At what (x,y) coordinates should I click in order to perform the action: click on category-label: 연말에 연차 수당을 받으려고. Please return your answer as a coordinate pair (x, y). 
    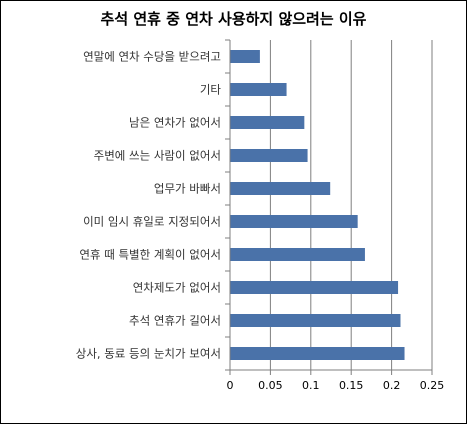
    Looking at the image, I should click on (152, 57).